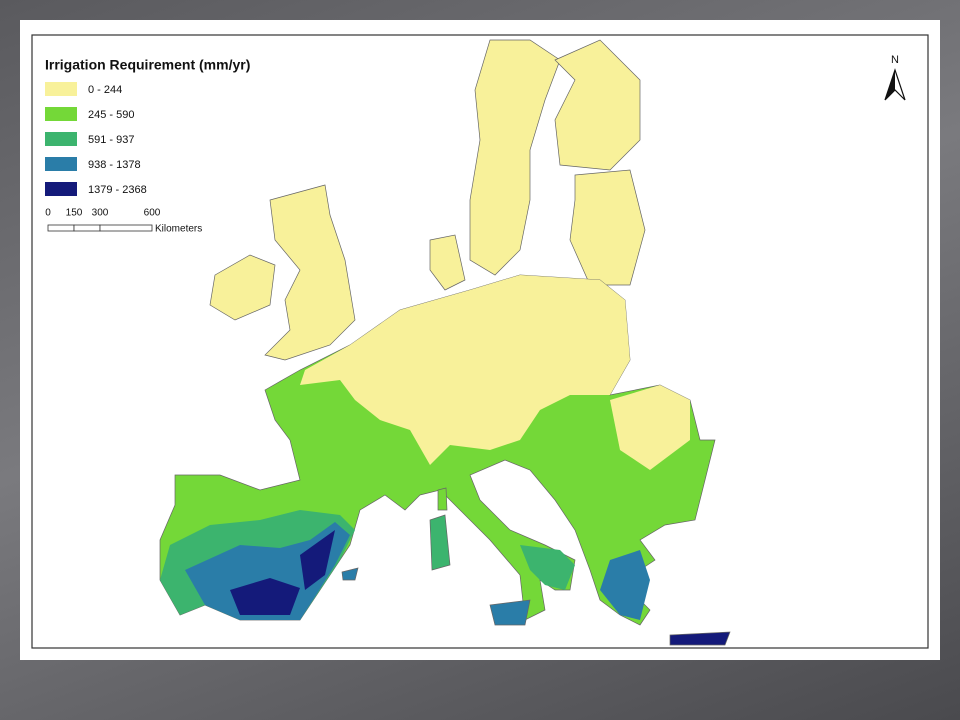 The height and width of the screenshot is (720, 960). I want to click on central-europe, so click(465, 370).